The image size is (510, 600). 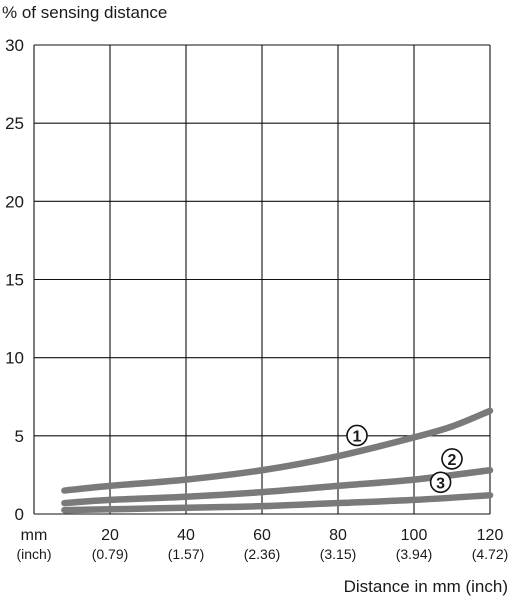 What do you see at coordinates (414, 554) in the screenshot?
I see `x-tick-sublabel: (3.94)` at bounding box center [414, 554].